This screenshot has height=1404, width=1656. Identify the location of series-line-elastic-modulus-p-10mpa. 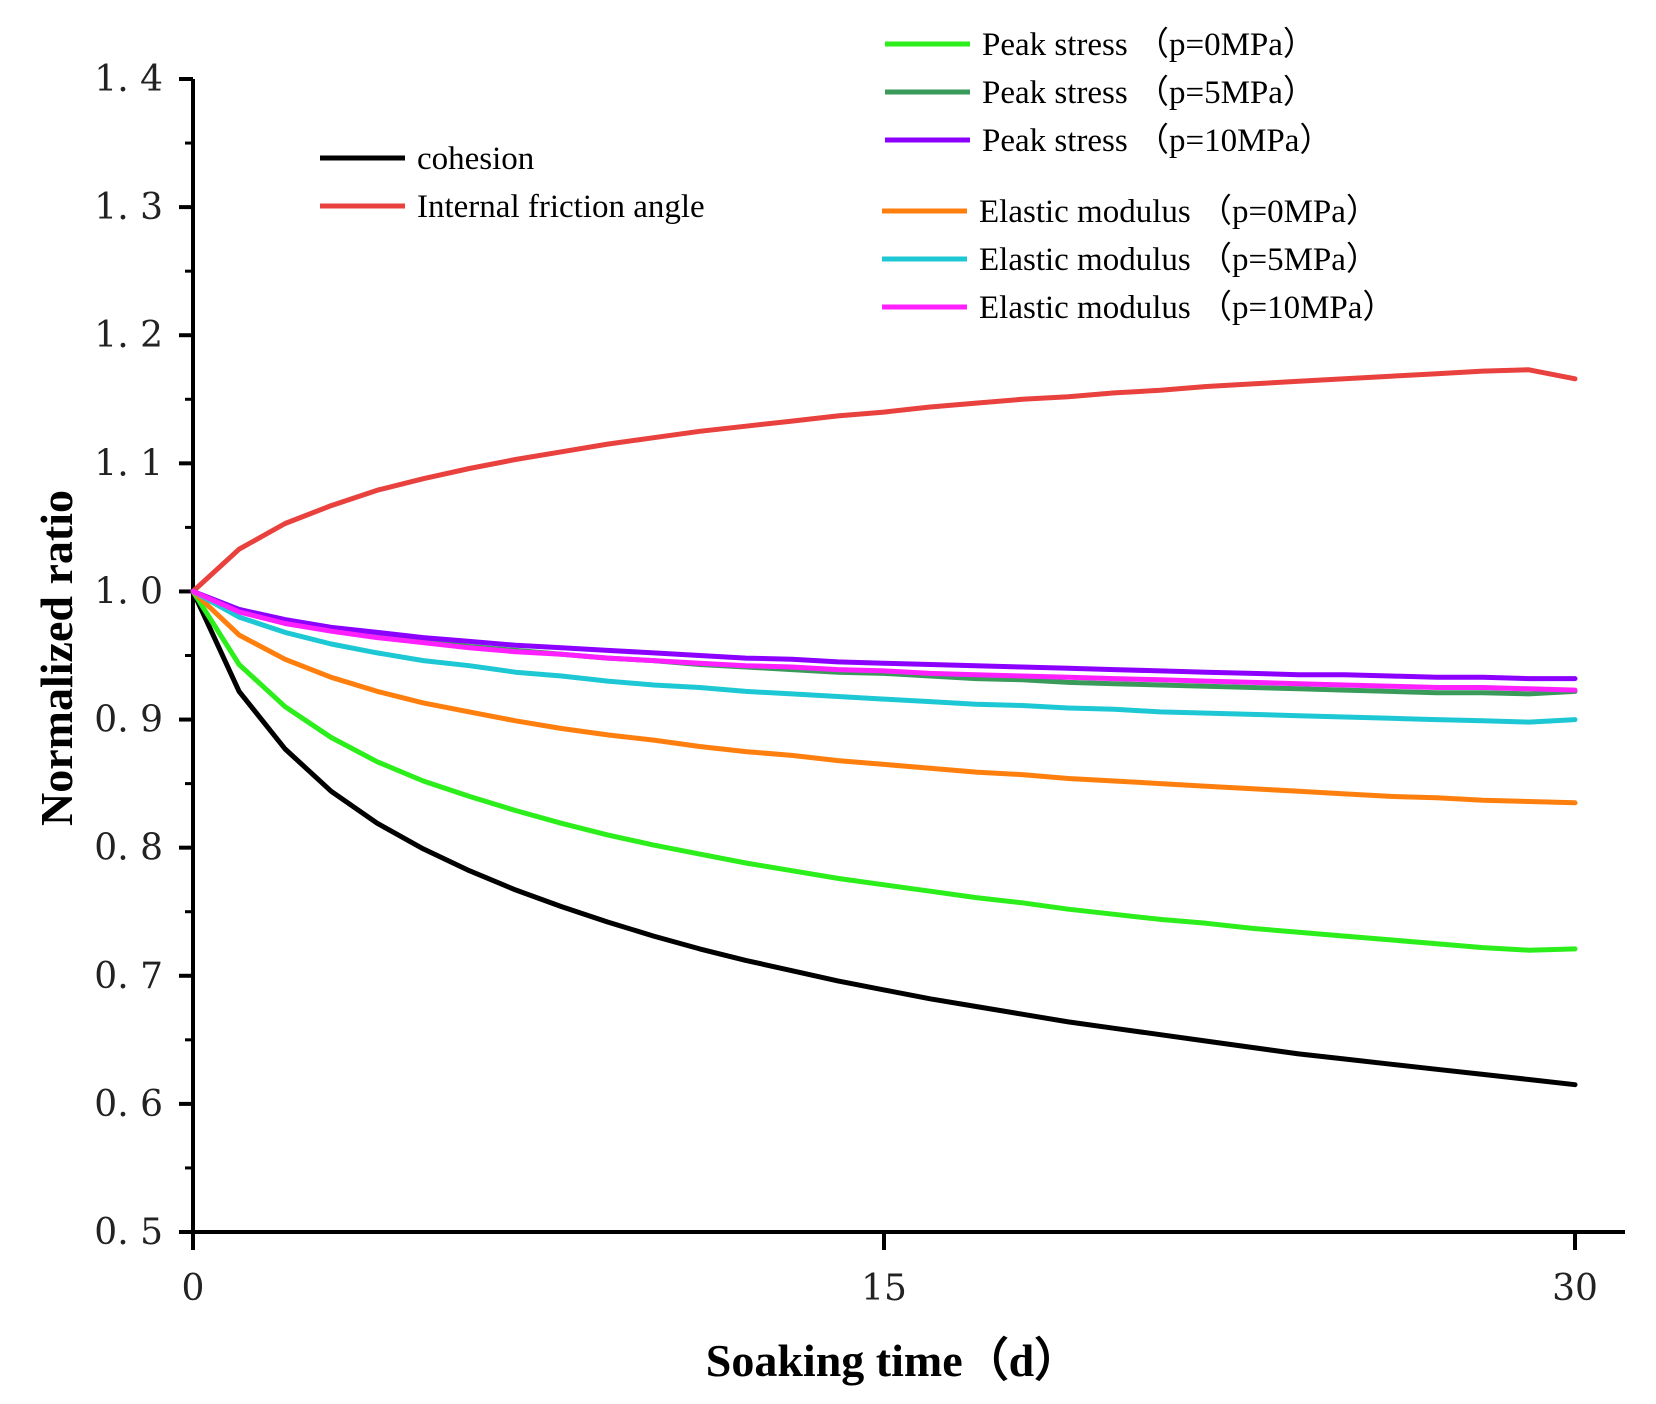
(884, 640).